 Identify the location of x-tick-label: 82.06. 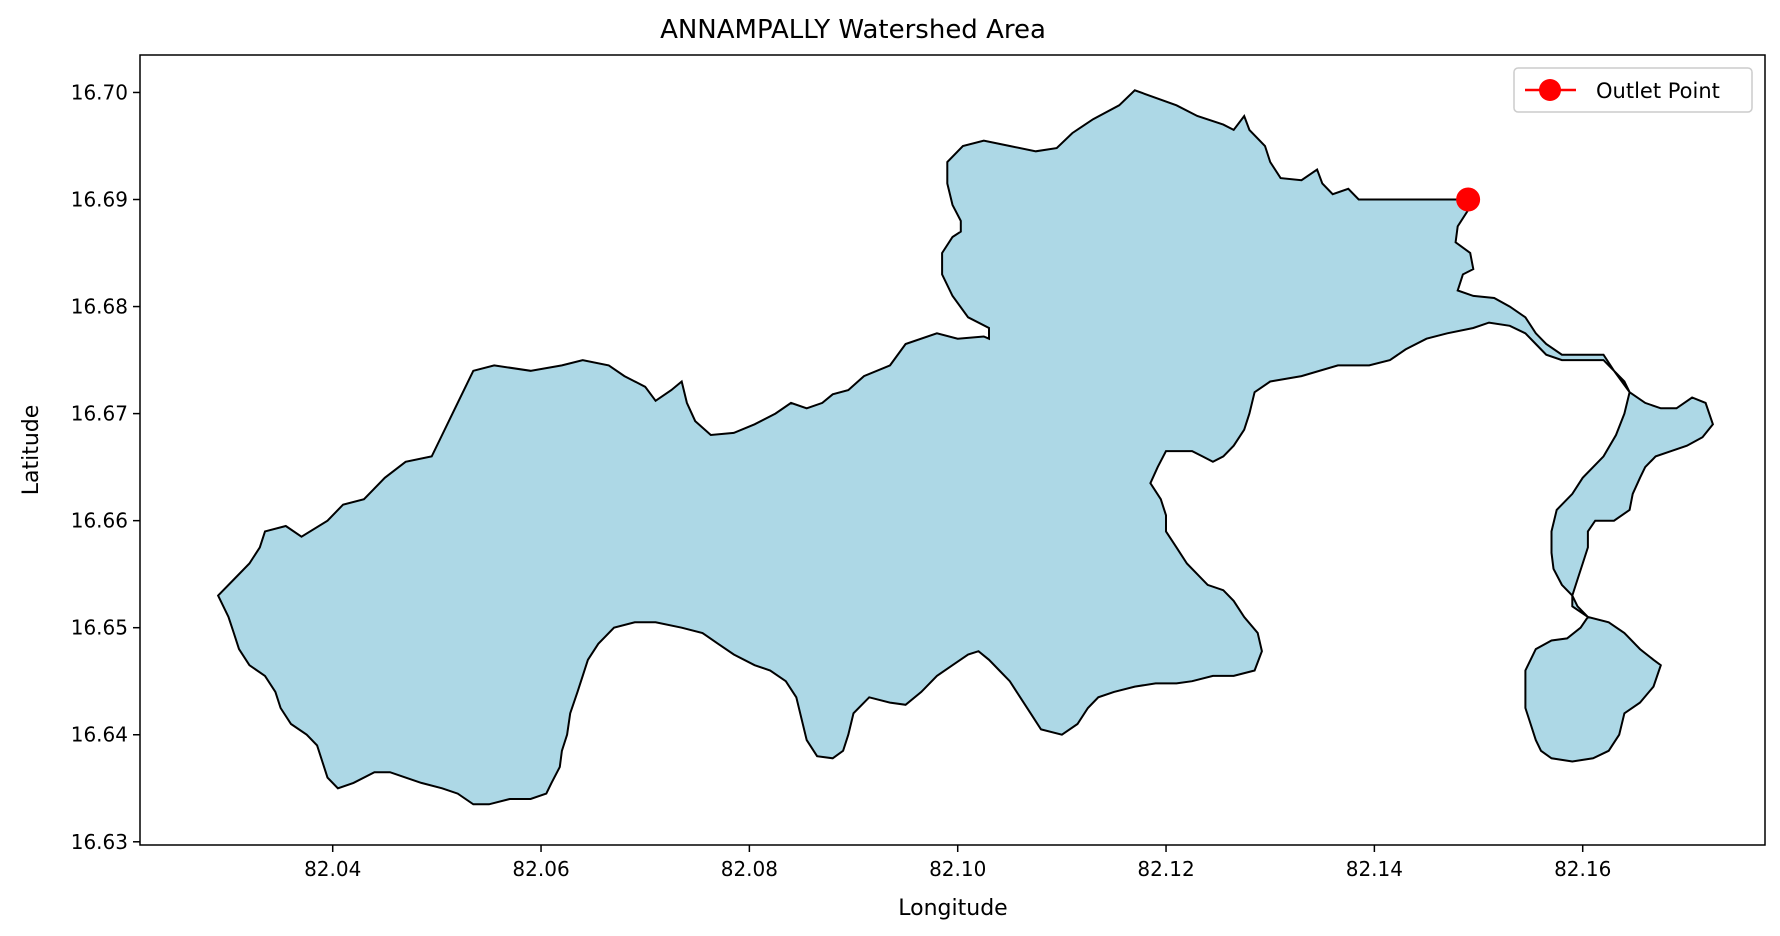
(540, 869).